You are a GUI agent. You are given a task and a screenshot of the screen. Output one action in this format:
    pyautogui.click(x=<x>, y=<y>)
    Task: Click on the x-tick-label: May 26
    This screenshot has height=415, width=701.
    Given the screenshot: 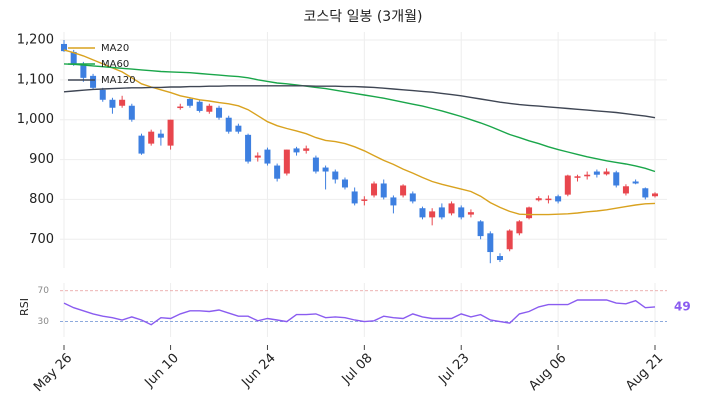 What is the action you would take?
    pyautogui.click(x=53, y=373)
    